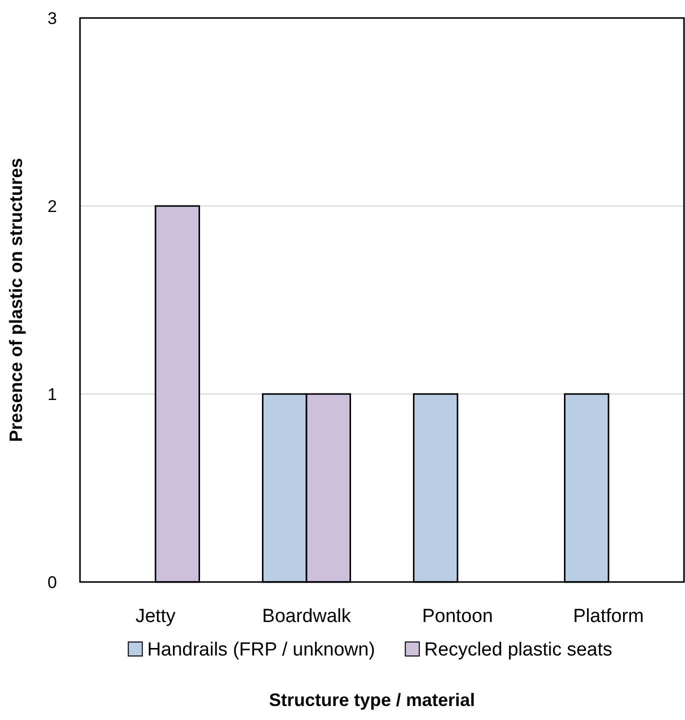 The width and height of the screenshot is (685, 720). I want to click on y-axis-title: Presence of plastic on structures, so click(16, 300).